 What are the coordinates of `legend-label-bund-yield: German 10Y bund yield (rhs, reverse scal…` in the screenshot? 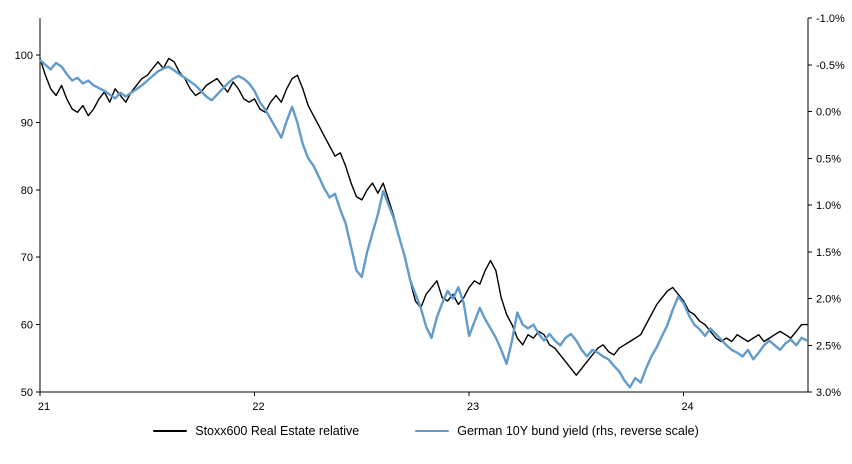 It's located at (578, 431).